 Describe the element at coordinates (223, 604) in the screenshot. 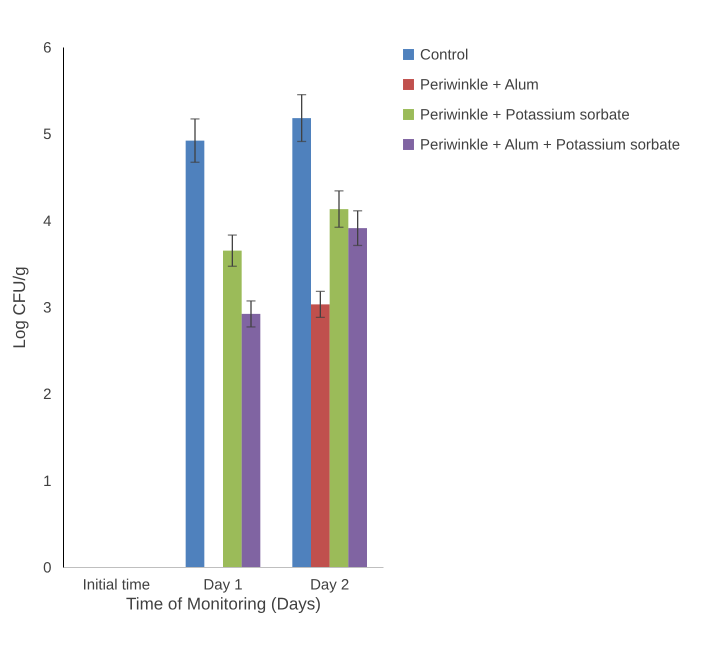

I see `x-axis-title: Time of Monitoring (Days)` at that location.